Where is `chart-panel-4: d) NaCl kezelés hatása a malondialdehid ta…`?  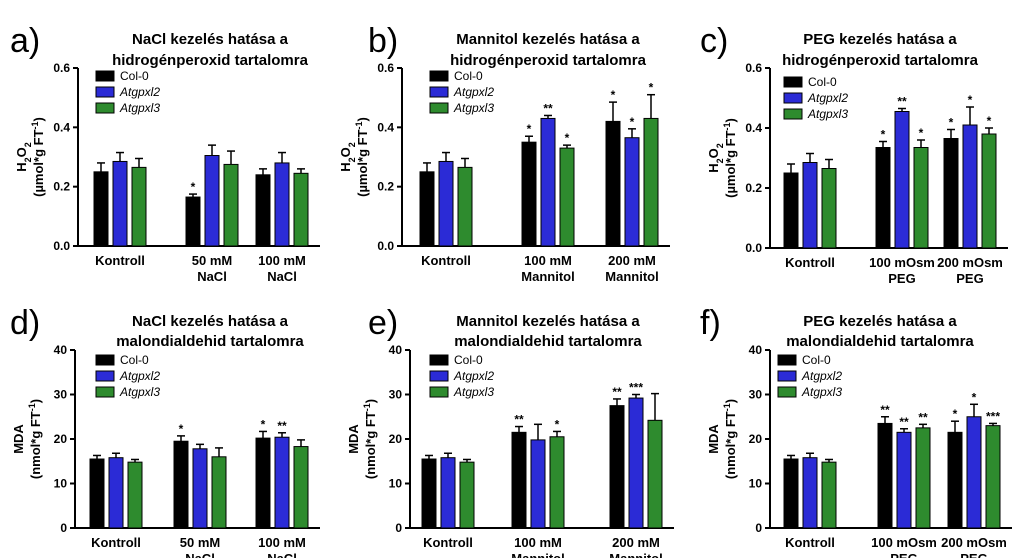
chart-panel-4: d) NaCl kezelés hatása a malondialdehid ta… is located at coordinates (165, 431).